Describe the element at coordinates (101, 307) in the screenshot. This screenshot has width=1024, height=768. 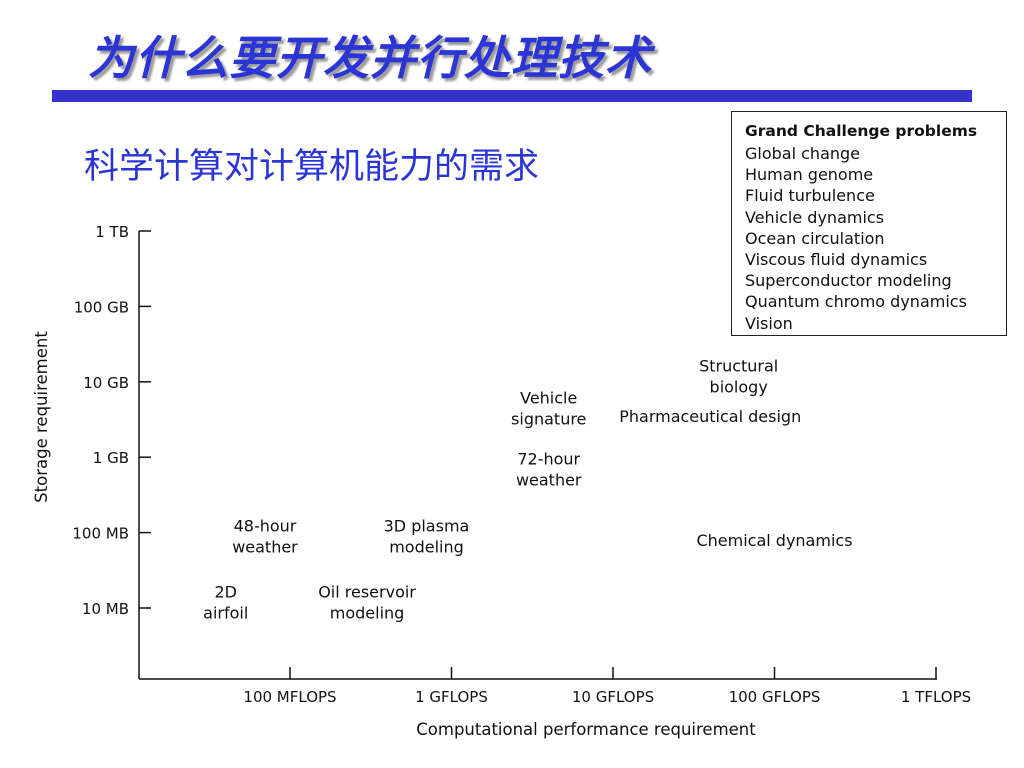
I see `y-tick-label: 100 GB` at that location.